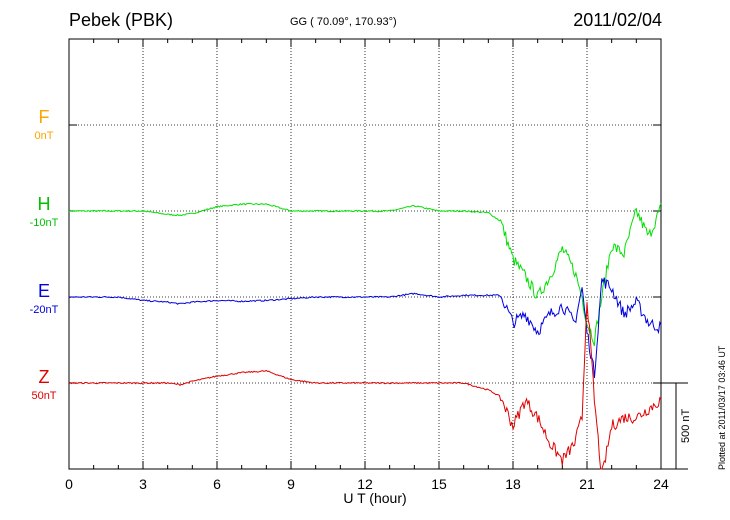  I want to click on component-z-baseline: 50nT, so click(44, 396).